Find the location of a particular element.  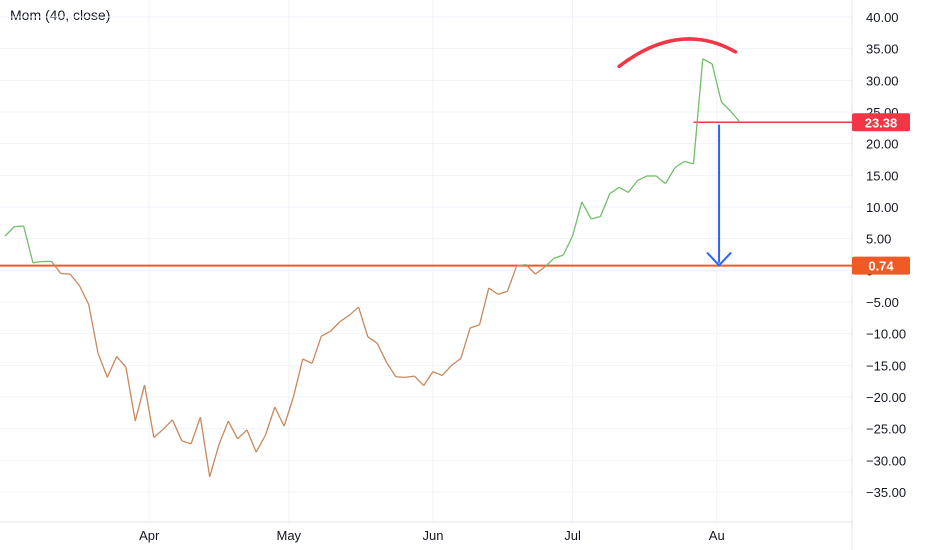

y-tick-label: −30.00 is located at coordinates (886, 460).